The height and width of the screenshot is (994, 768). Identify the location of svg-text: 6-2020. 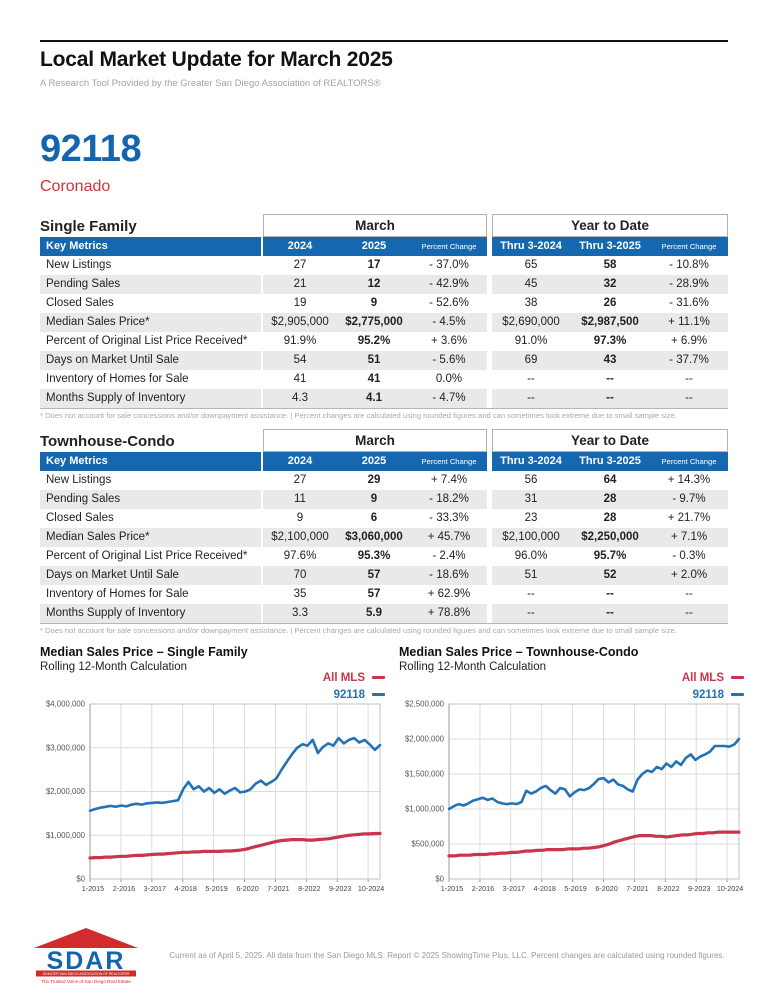
(606, 888).